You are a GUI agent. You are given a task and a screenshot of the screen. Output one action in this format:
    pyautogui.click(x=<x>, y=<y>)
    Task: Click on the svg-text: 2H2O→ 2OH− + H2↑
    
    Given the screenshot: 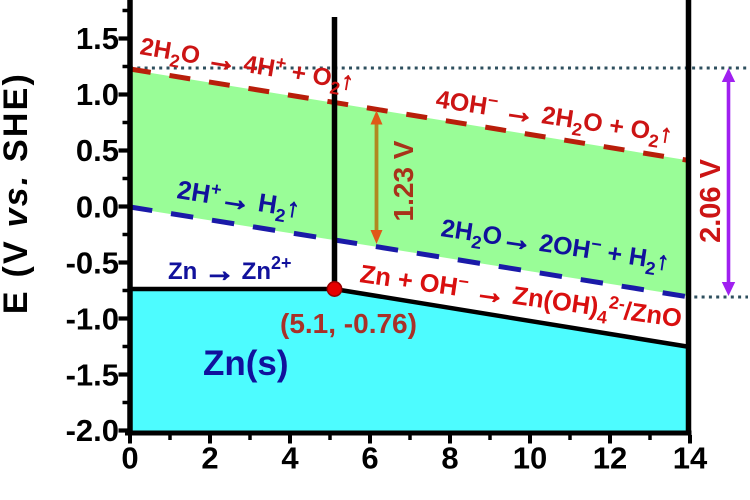 What is the action you would take?
    pyautogui.click(x=554, y=245)
    